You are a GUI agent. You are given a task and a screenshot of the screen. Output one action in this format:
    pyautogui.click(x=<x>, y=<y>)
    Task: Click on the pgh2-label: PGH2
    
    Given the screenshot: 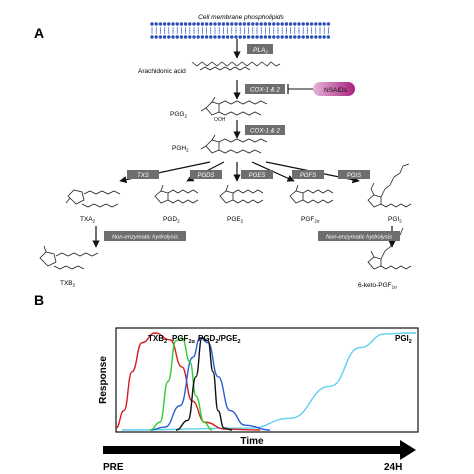 What is the action you would take?
    pyautogui.click(x=180, y=149)
    